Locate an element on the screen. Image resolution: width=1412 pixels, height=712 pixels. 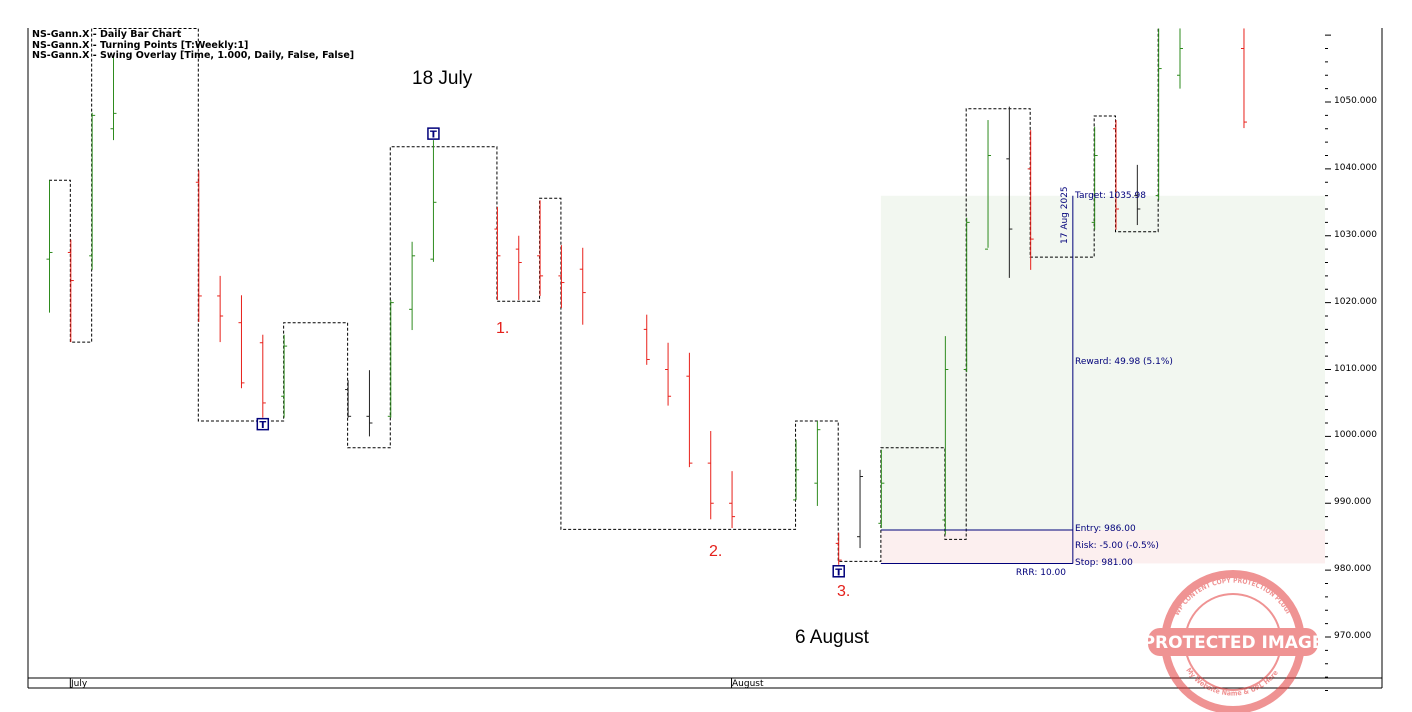
date-axis-august: August is located at coordinates (748, 684).